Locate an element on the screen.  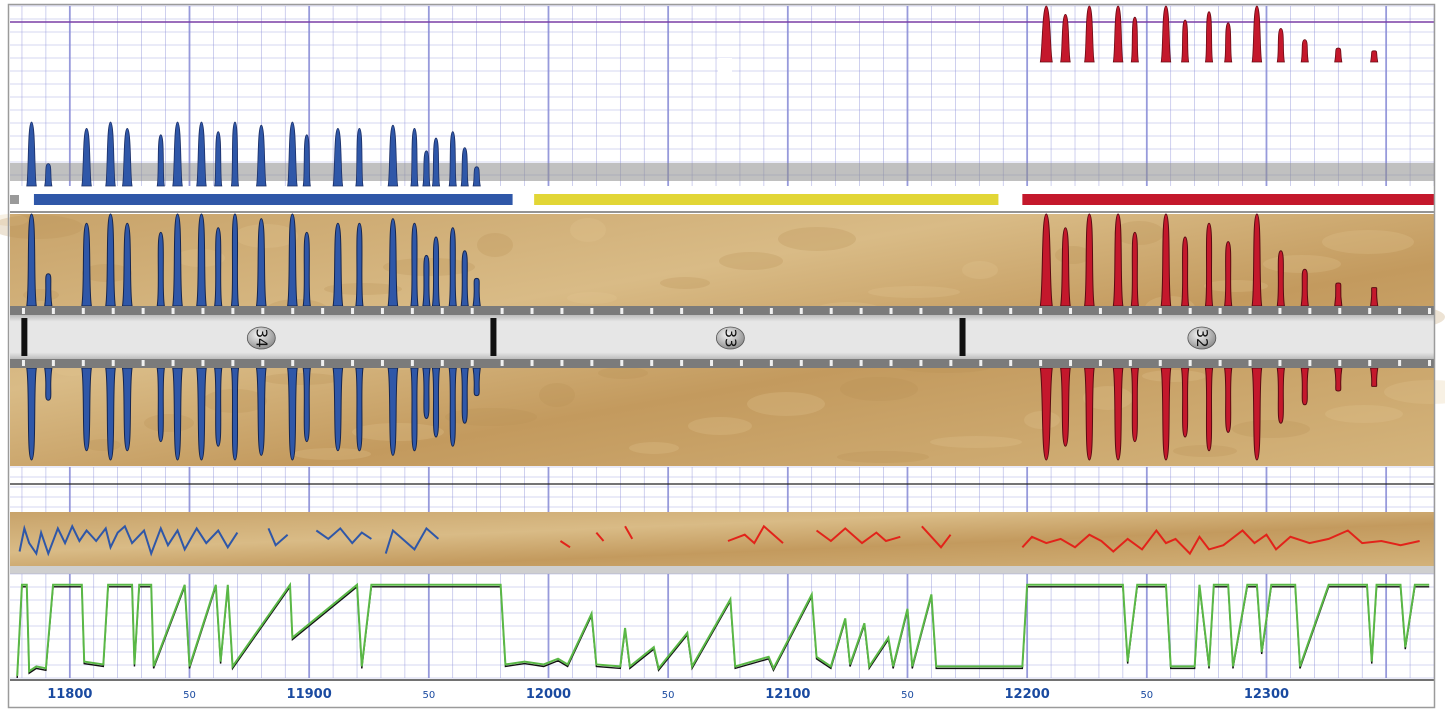
grid-mid-bg is located at coordinates (722, 489).